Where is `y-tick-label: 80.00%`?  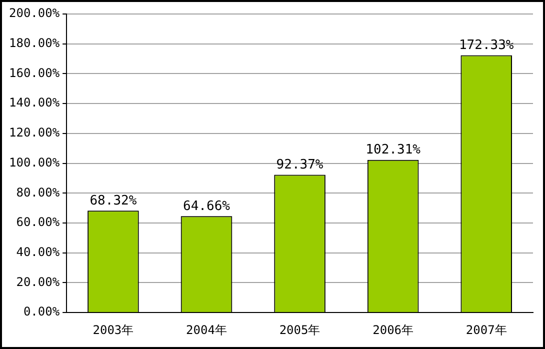 y-tick-label: 80.00% is located at coordinates (38, 192).